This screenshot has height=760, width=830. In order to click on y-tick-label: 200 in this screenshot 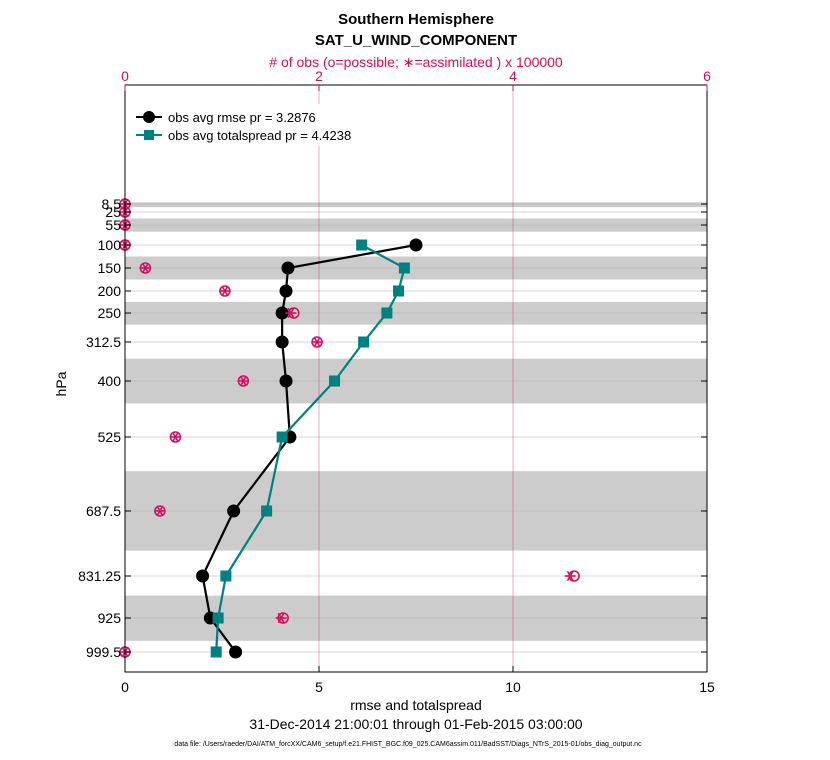, I will do `click(110, 291)`.